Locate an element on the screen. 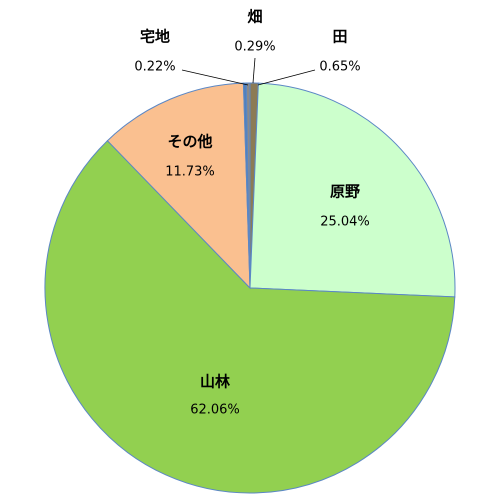  slice-percent: 62.06% is located at coordinates (215, 410).